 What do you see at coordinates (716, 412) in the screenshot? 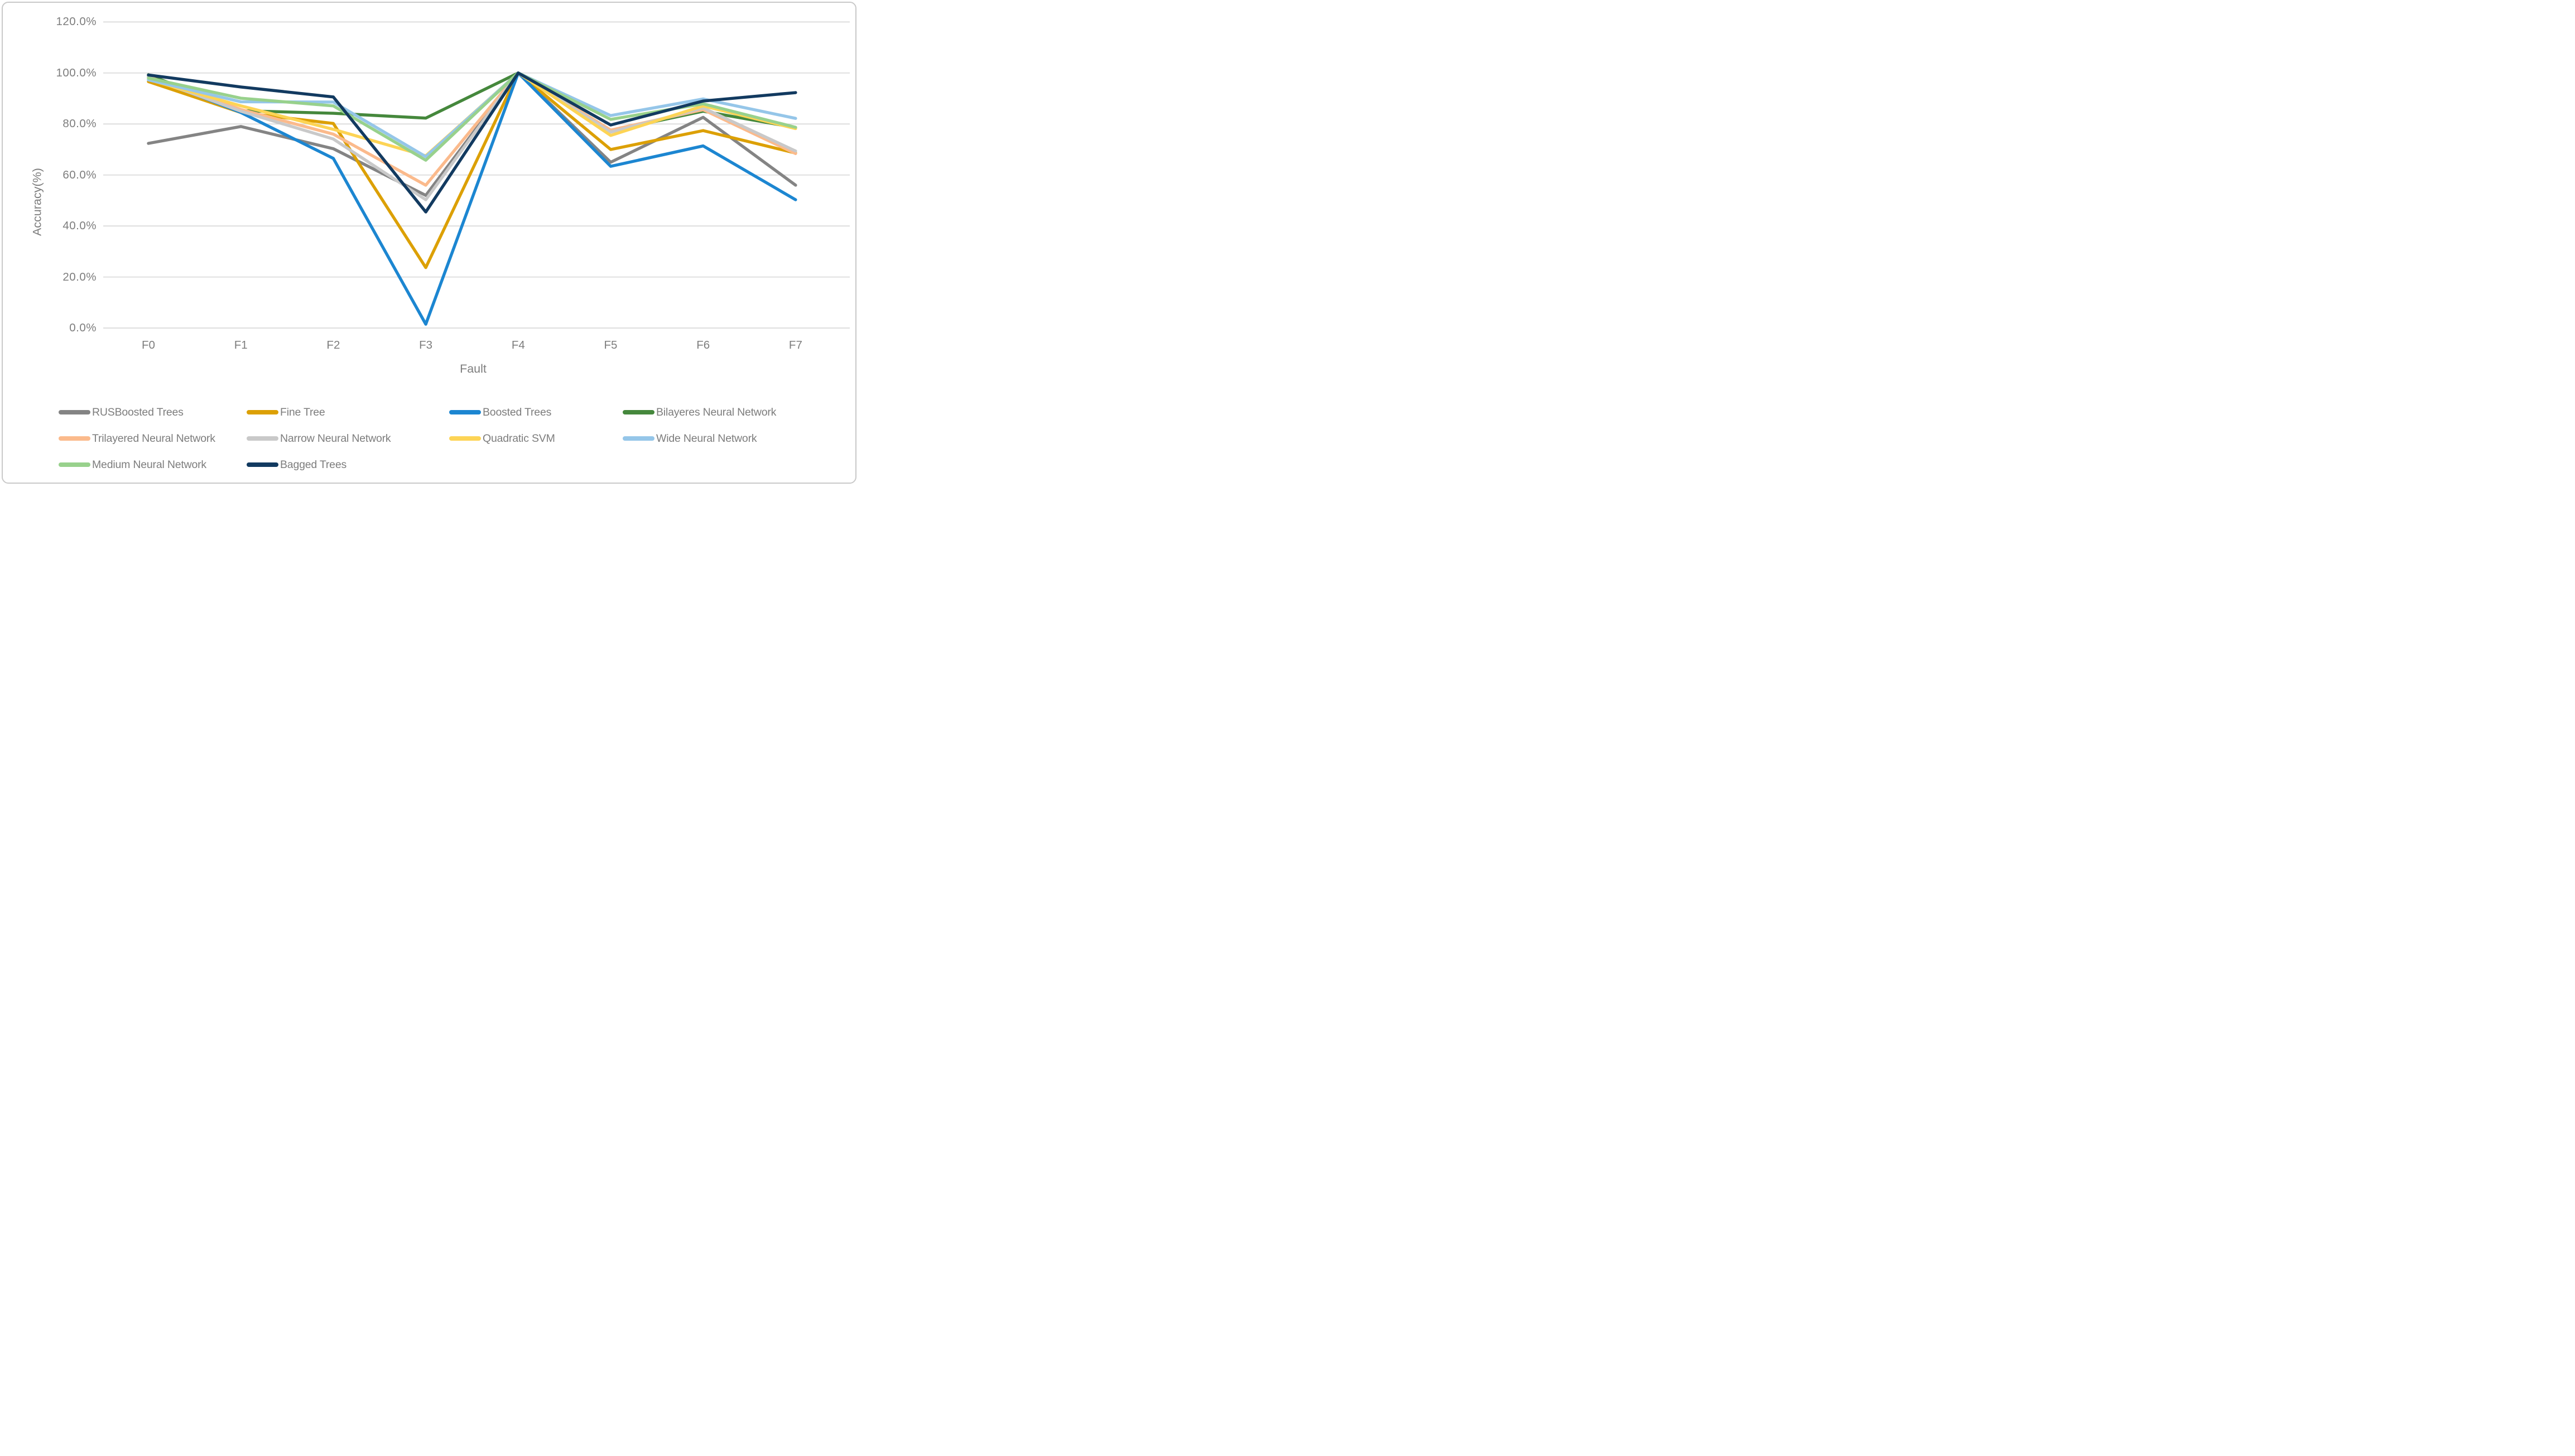
I see `legend-label: Bilayeres Neural Network` at bounding box center [716, 412].